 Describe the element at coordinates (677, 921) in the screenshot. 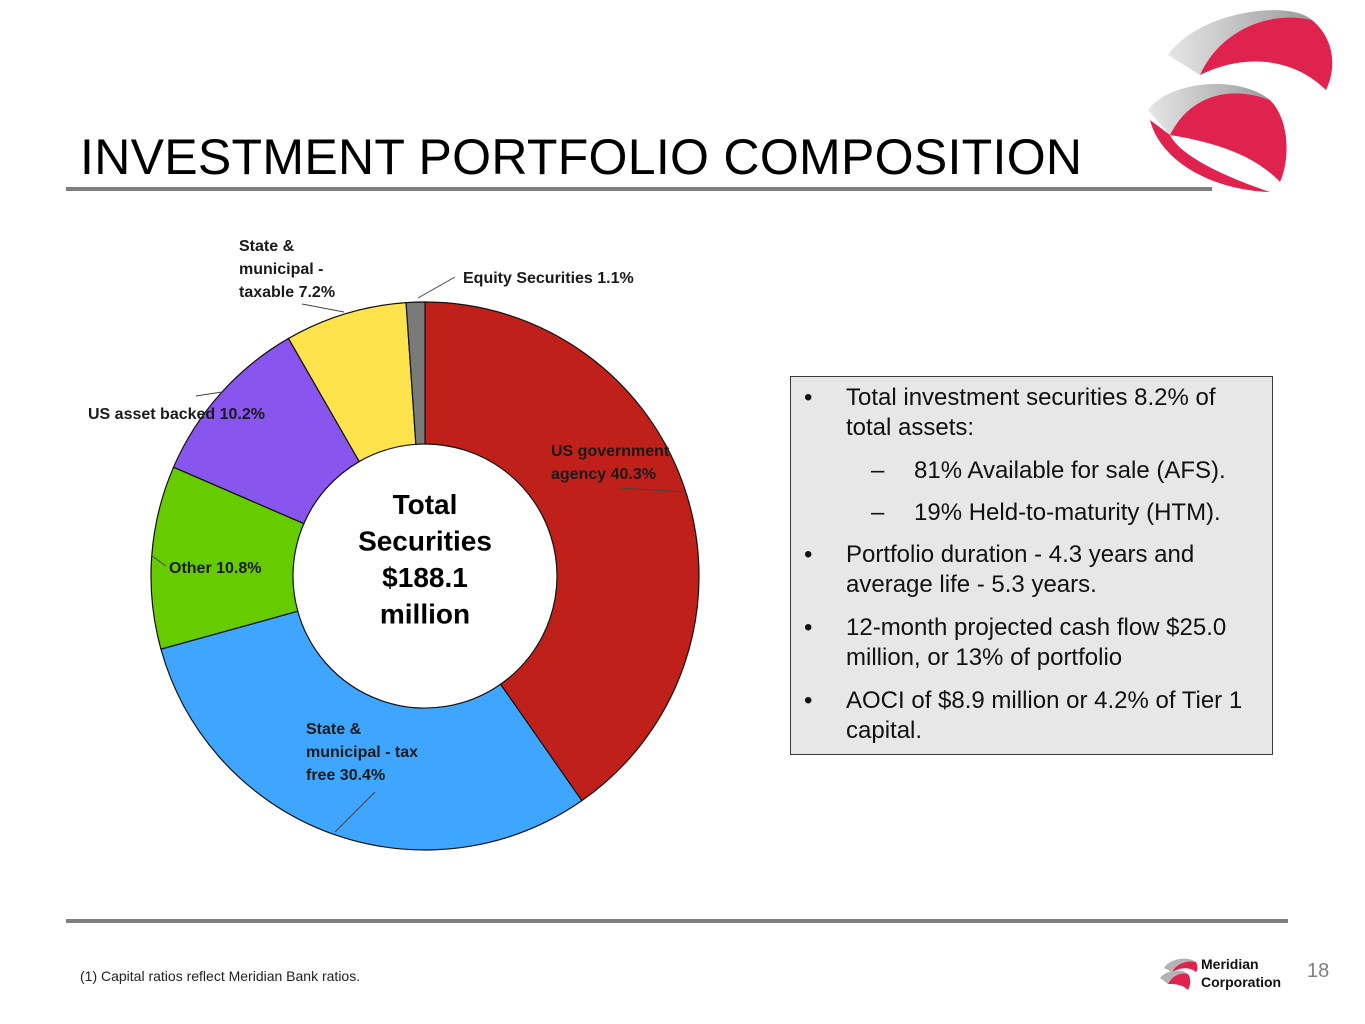

I see `footer-divider` at that location.